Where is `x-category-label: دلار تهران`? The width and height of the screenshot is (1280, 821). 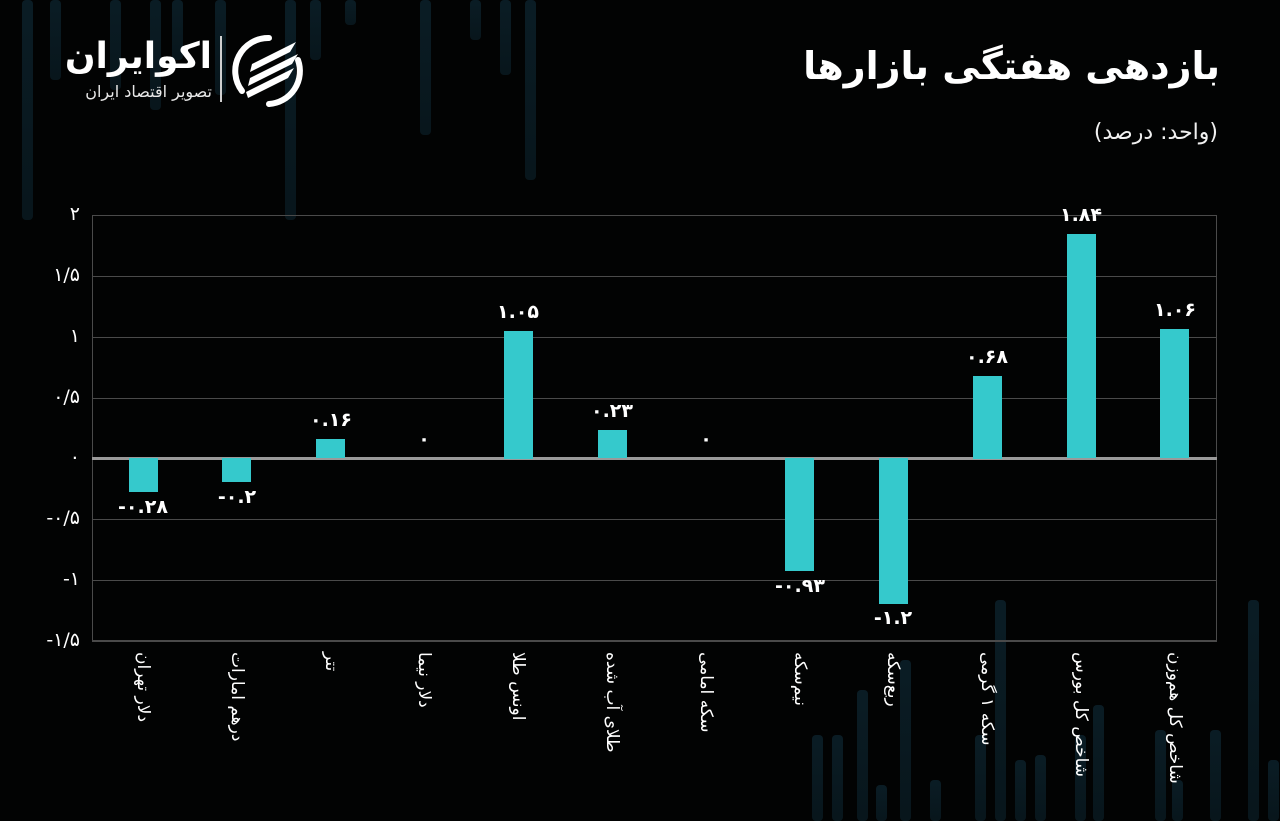
x-category-label: دلار تهران is located at coordinates (143, 732).